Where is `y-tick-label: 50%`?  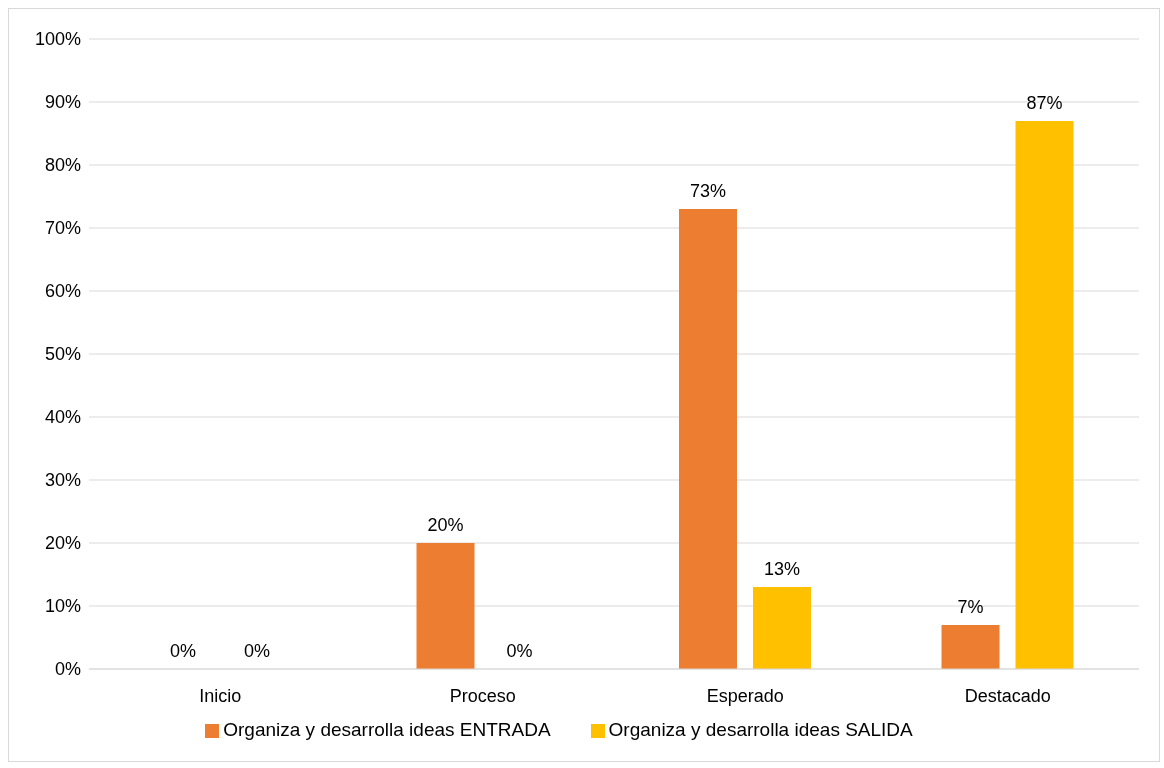 y-tick-label: 50% is located at coordinates (62, 354).